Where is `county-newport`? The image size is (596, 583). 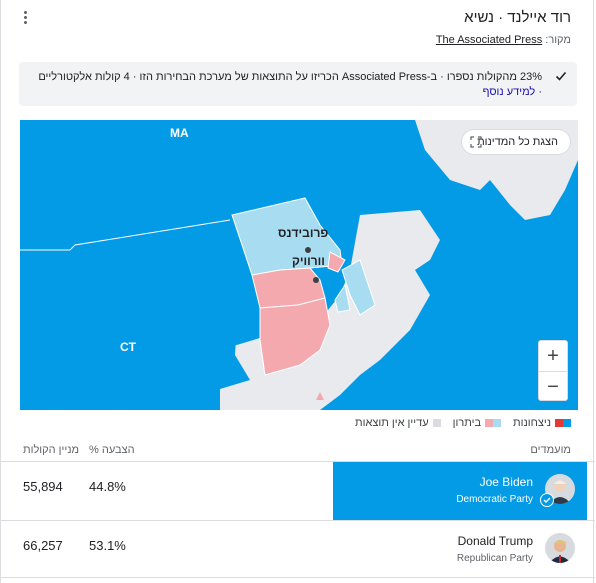
county-newport is located at coordinates (358, 287).